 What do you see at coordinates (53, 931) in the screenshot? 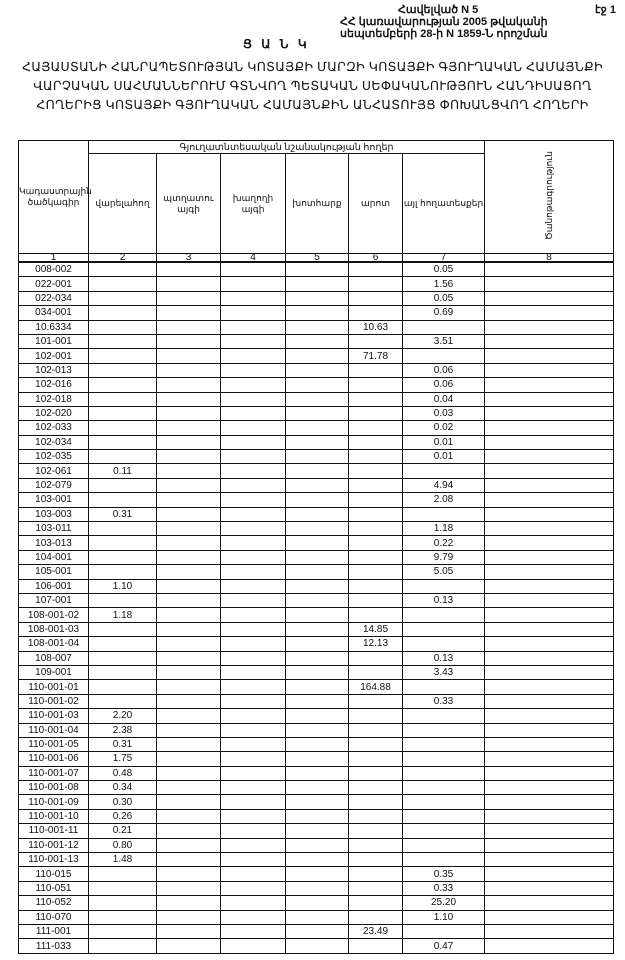
I see `cadastral-code-cell: 111-001` at bounding box center [53, 931].